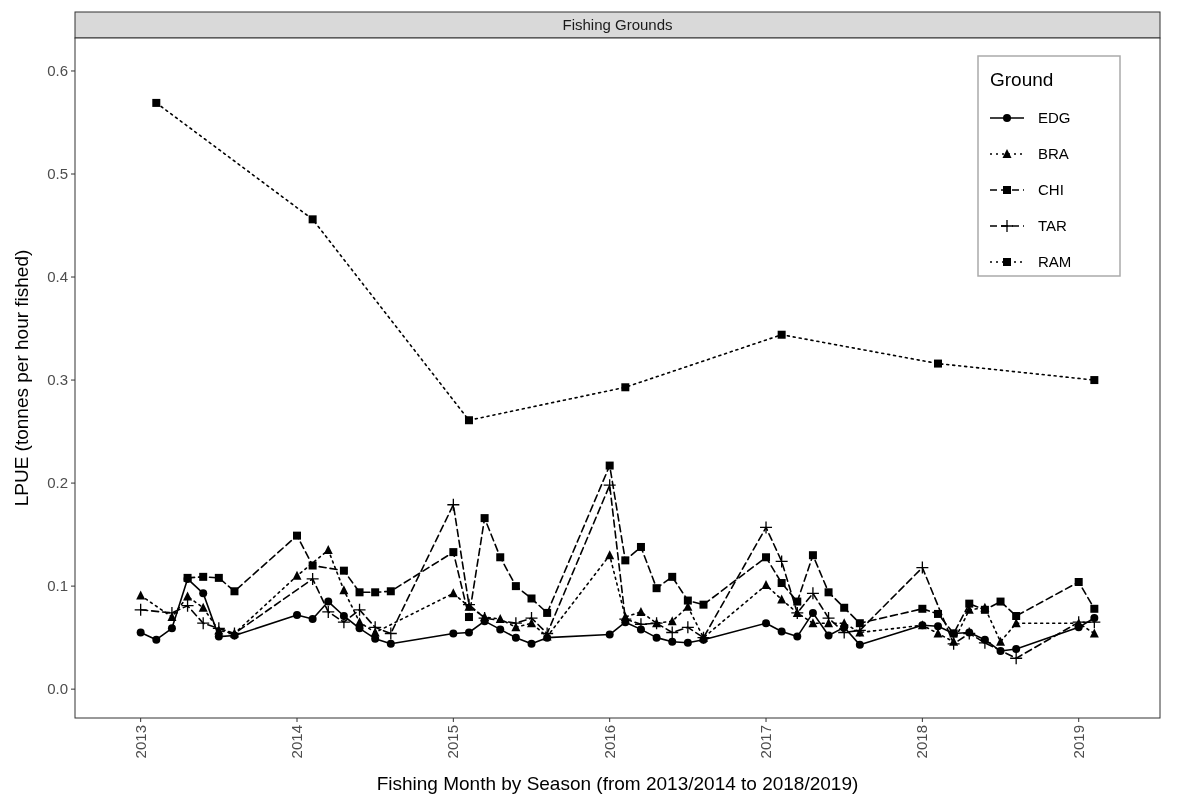 The image size is (1188, 802). I want to click on x-tick-label: 2018, so click(922, 742).